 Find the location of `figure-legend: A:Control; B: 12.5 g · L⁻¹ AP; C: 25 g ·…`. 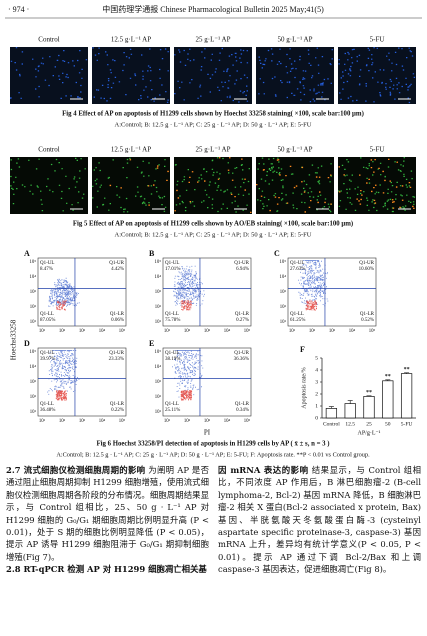

figure-legend: A:Control; B: 12.5 g · L⁻¹ AP; C: 25 g ·… is located at coordinates (213, 454).